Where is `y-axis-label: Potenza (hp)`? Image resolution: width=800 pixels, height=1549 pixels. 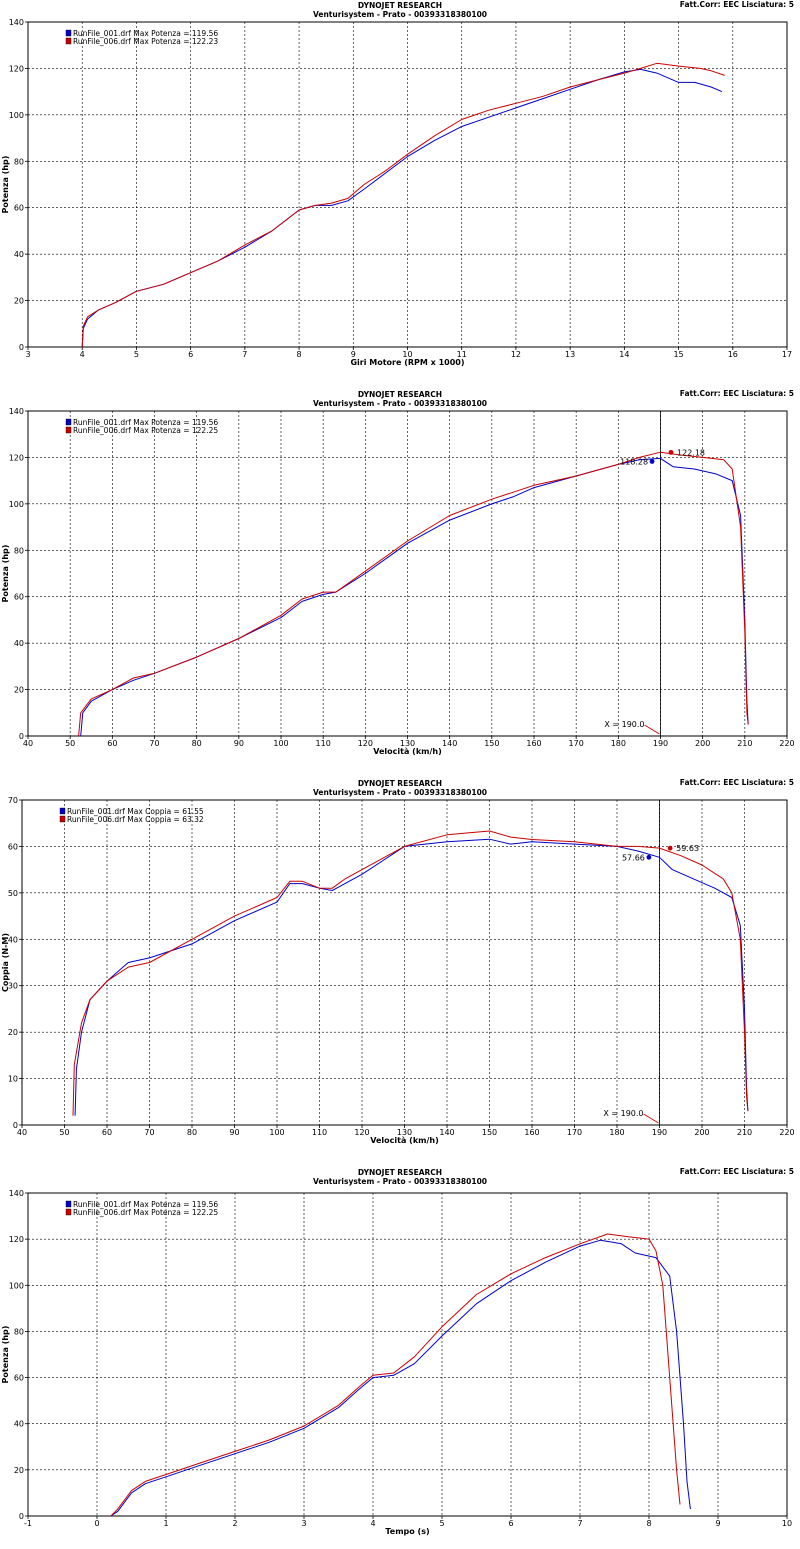 y-axis-label: Potenza (hp) is located at coordinates (5, 574).